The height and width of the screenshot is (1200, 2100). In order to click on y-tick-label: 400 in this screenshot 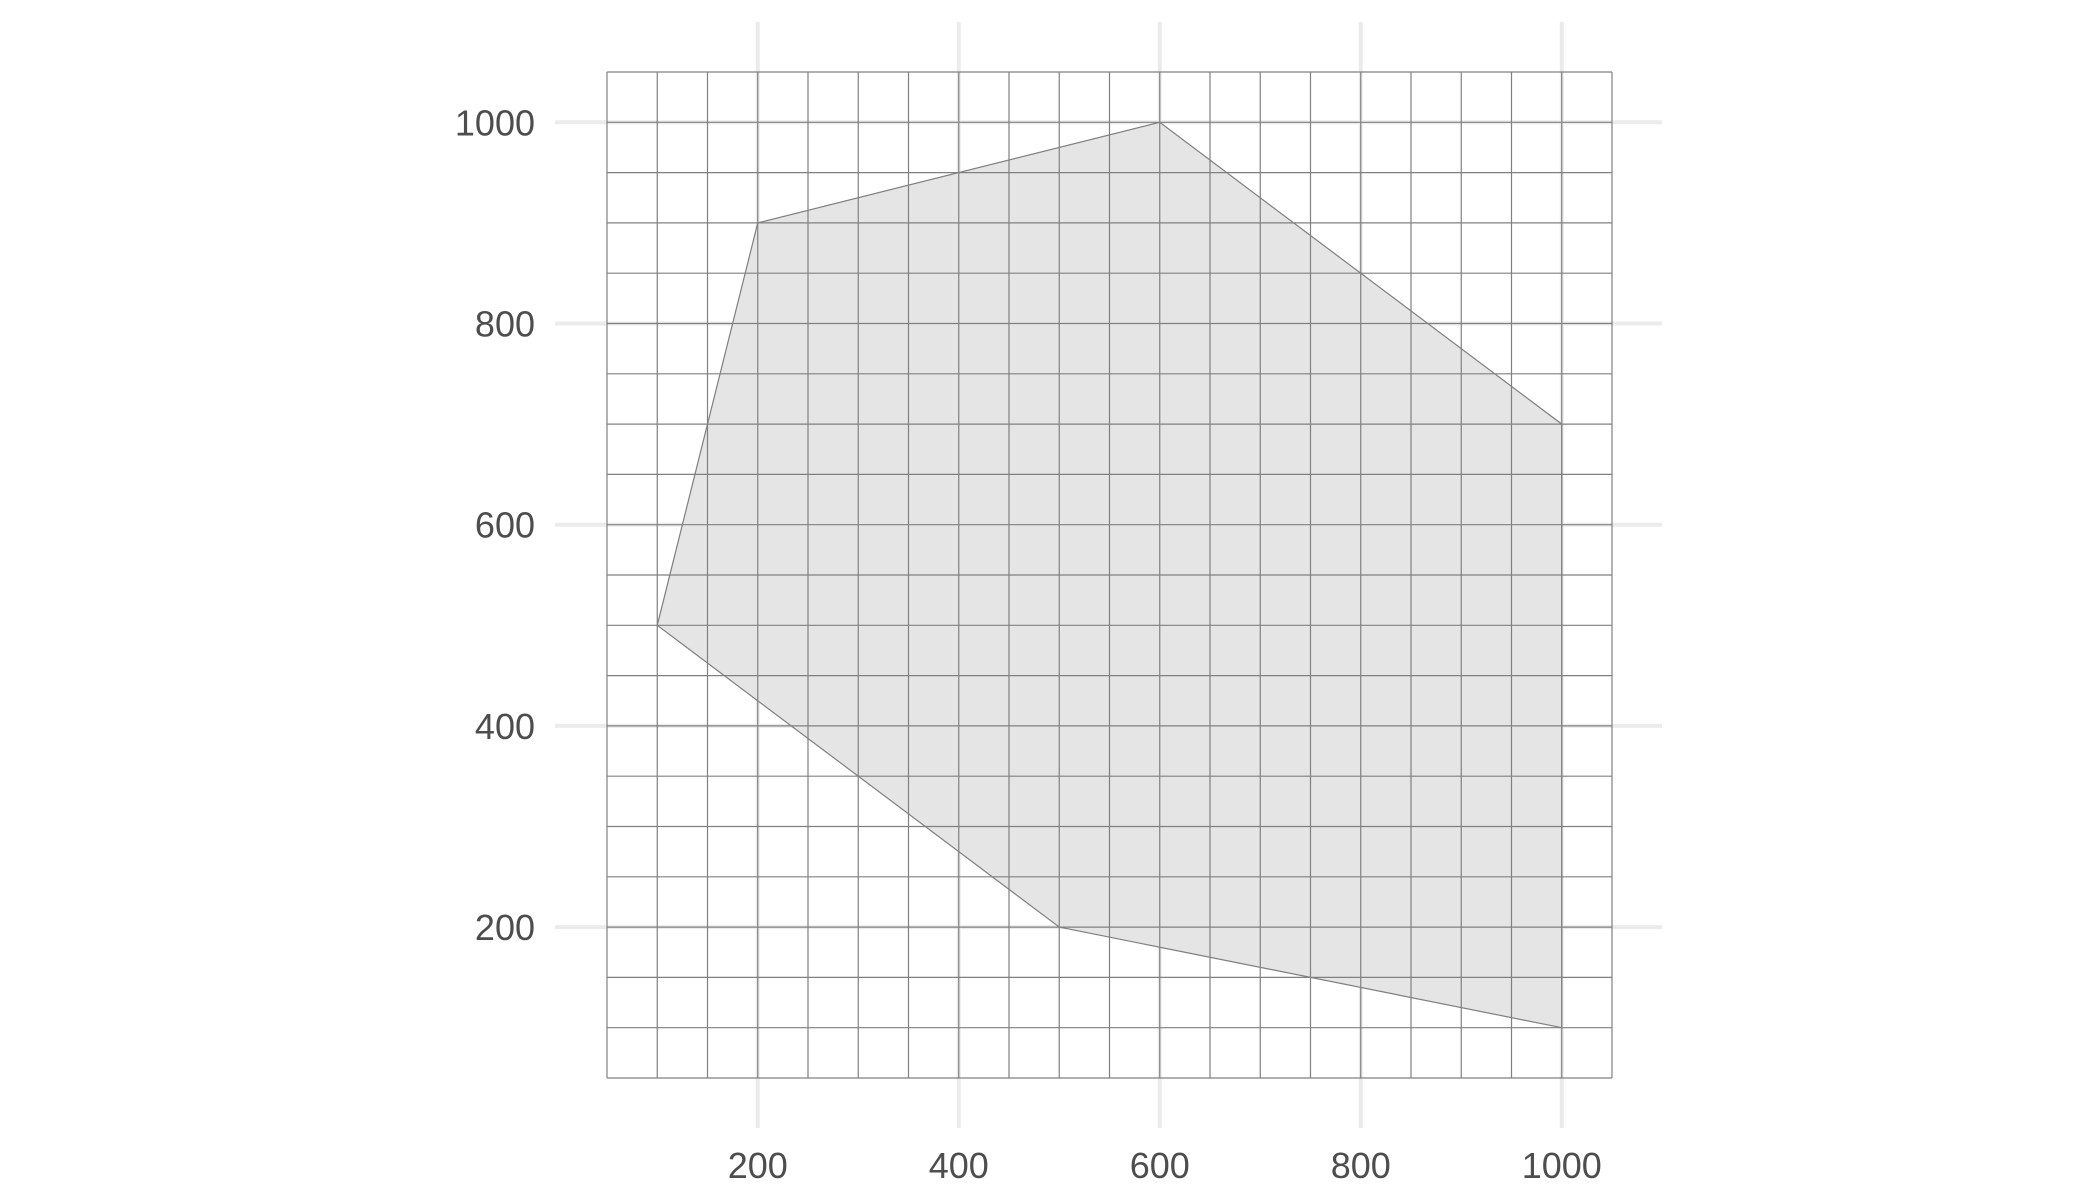, I will do `click(505, 726)`.